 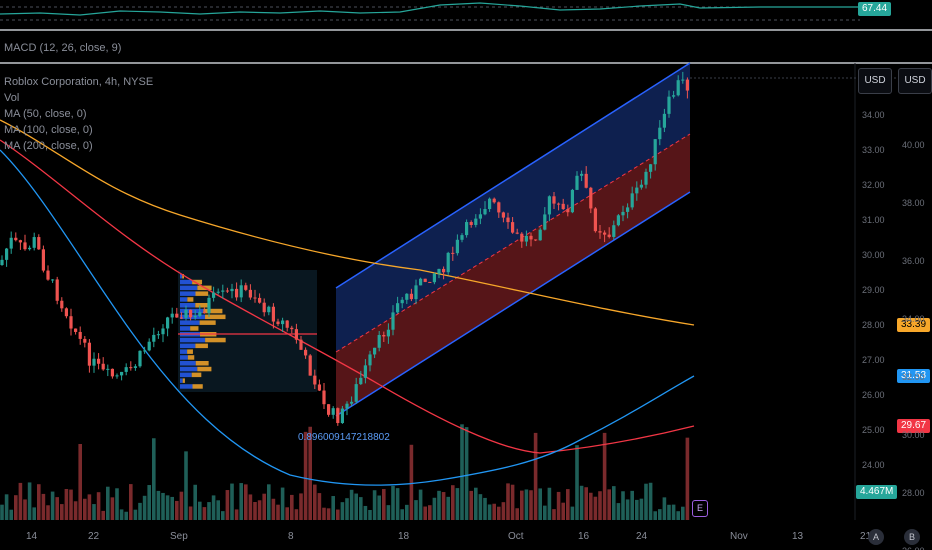 What do you see at coordinates (913, 145) in the screenshot?
I see `price-tick-outer: 40.00` at bounding box center [913, 145].